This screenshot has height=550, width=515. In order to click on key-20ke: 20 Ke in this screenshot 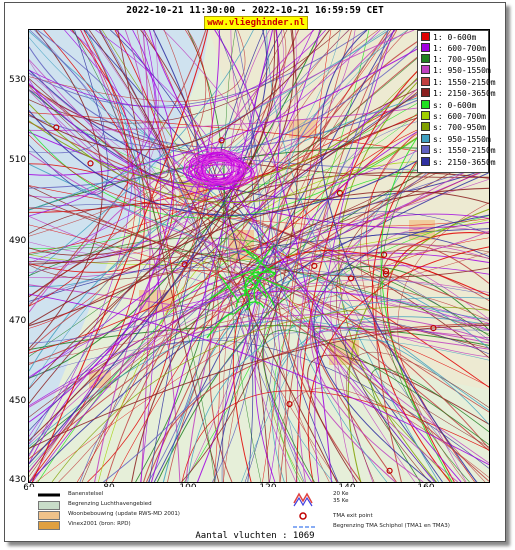, I will do `click(341, 494)`.